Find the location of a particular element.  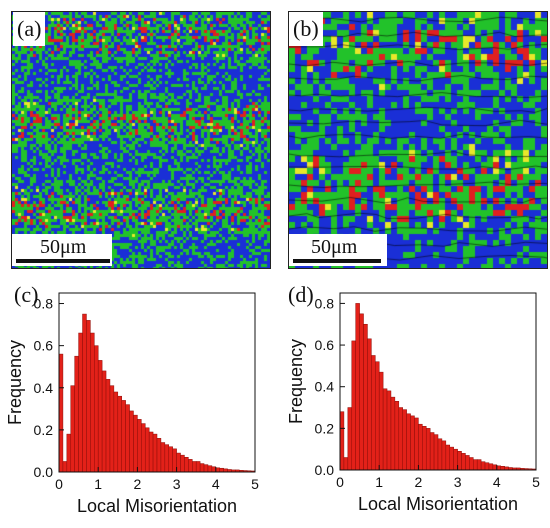

panel-label-c: (c) is located at coordinates (26, 294).